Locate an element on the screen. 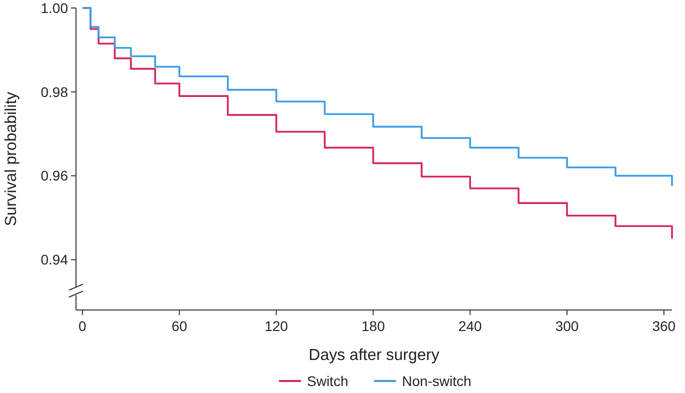 The image size is (685, 393). x-tick-label: 300 is located at coordinates (567, 326).